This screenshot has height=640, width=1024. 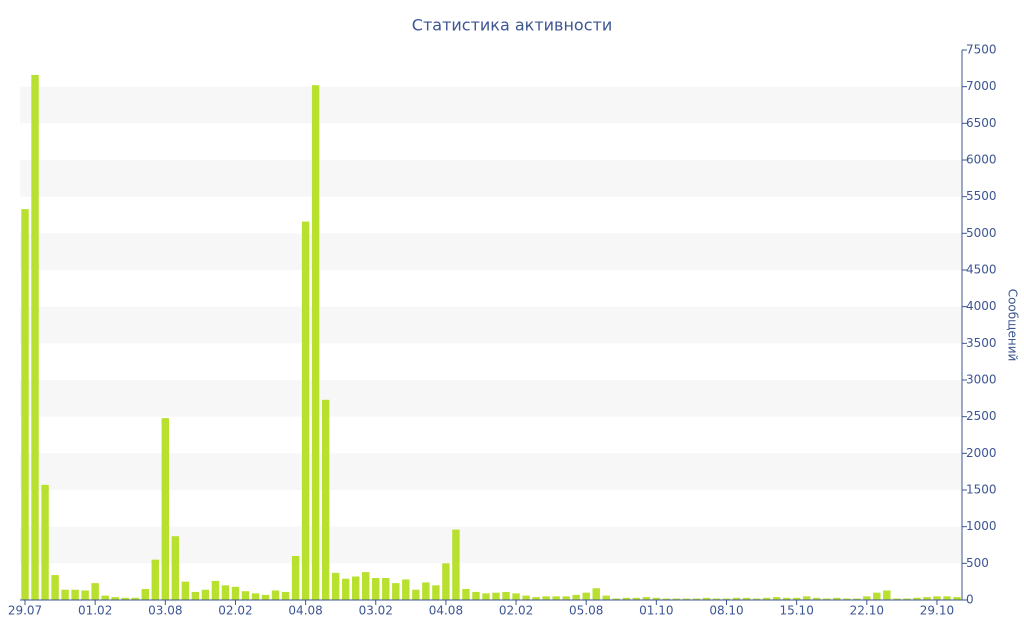 What do you see at coordinates (981, 490) in the screenshot?
I see `y-tick-label: 1500` at bounding box center [981, 490].